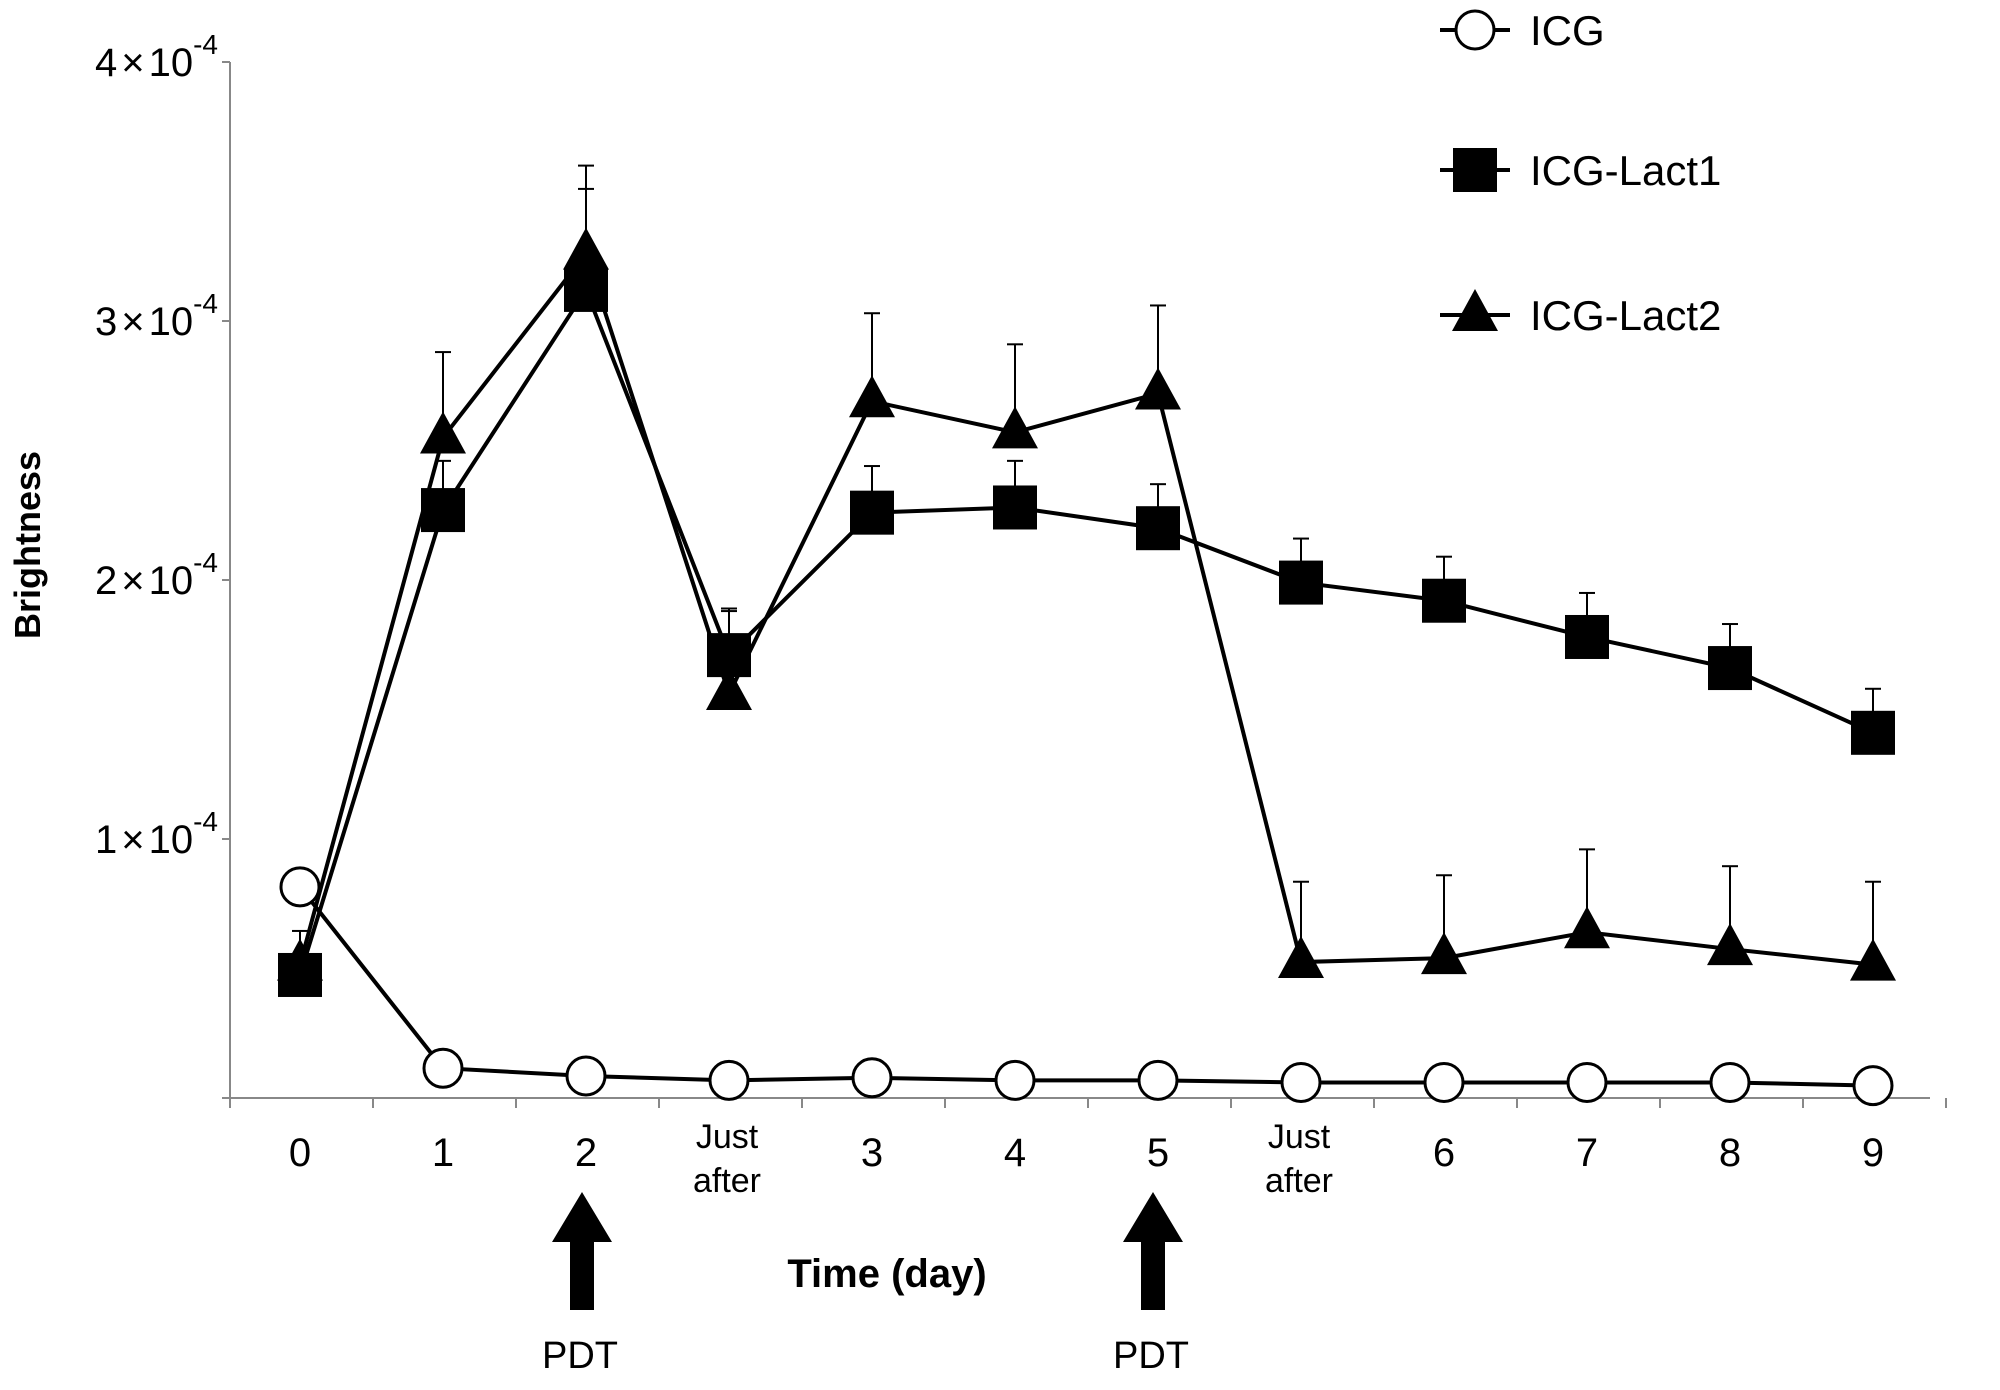 The width and height of the screenshot is (2000, 1390). Describe the element at coordinates (300, 1153) in the screenshot. I see `x-tick-label: 0` at that location.